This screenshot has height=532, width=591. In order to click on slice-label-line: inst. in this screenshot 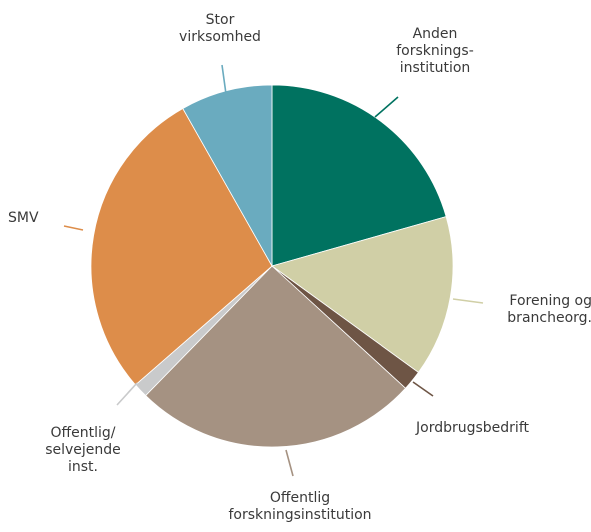, I will do `click(83, 467)`.